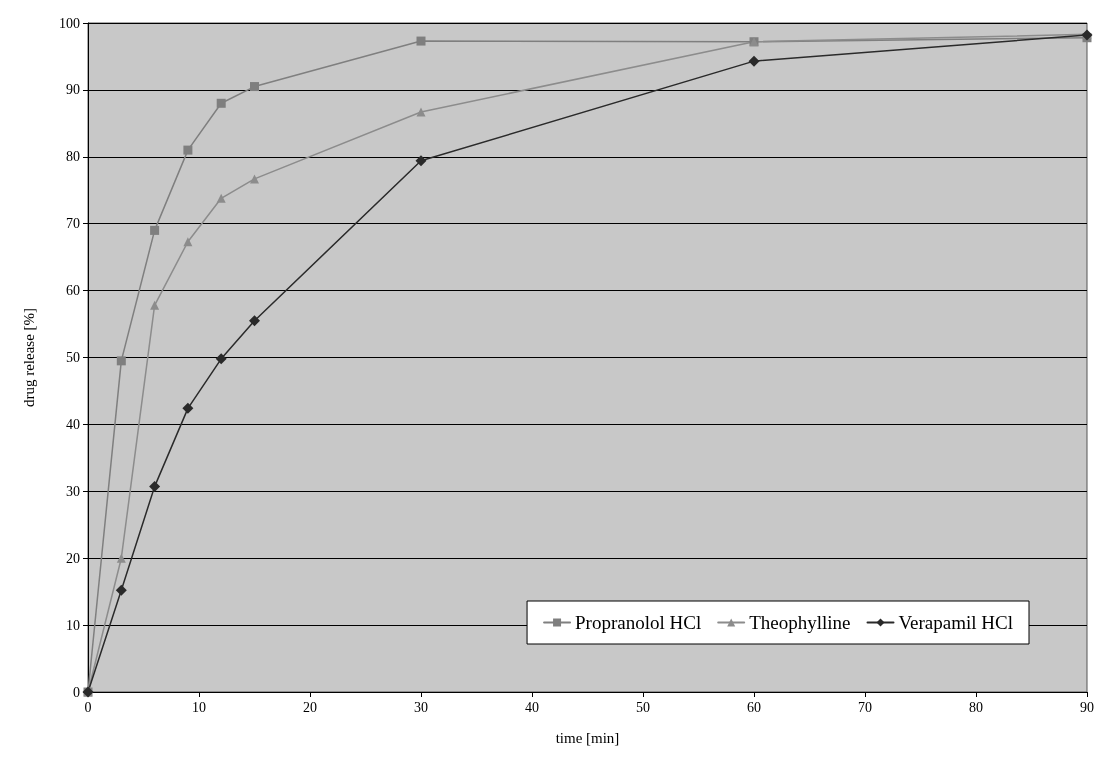  I want to click on x-tick-label: 90, so click(1087, 707).